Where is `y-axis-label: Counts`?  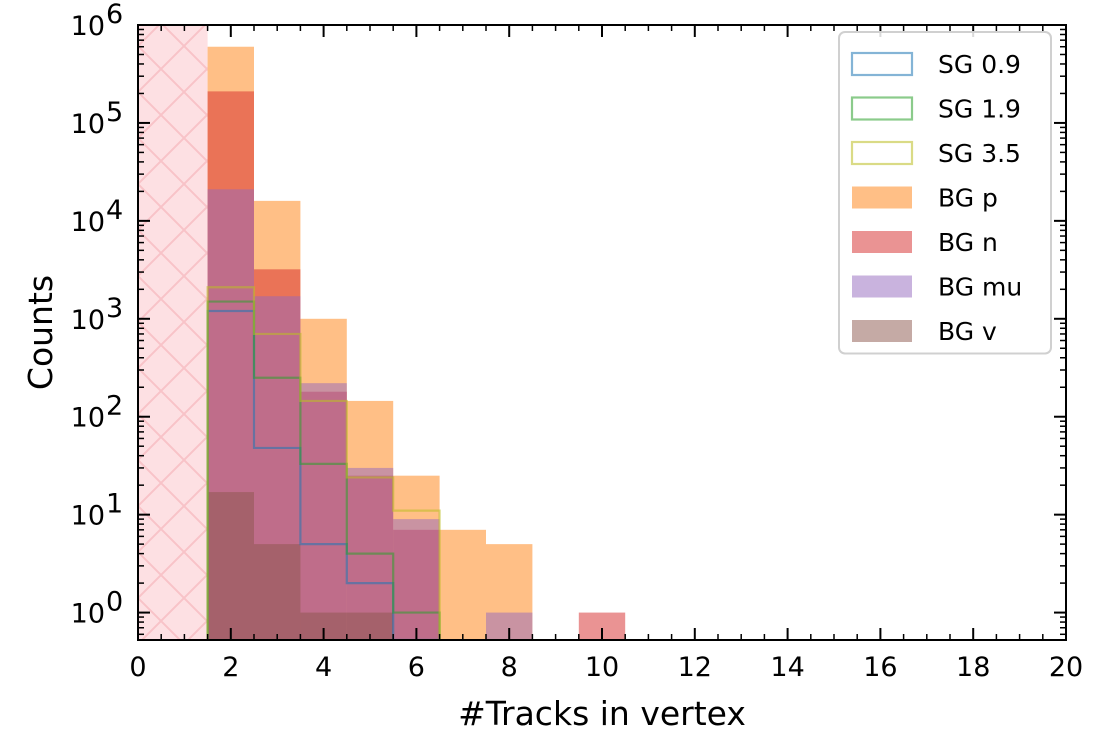 y-axis-label: Counts is located at coordinates (40, 332).